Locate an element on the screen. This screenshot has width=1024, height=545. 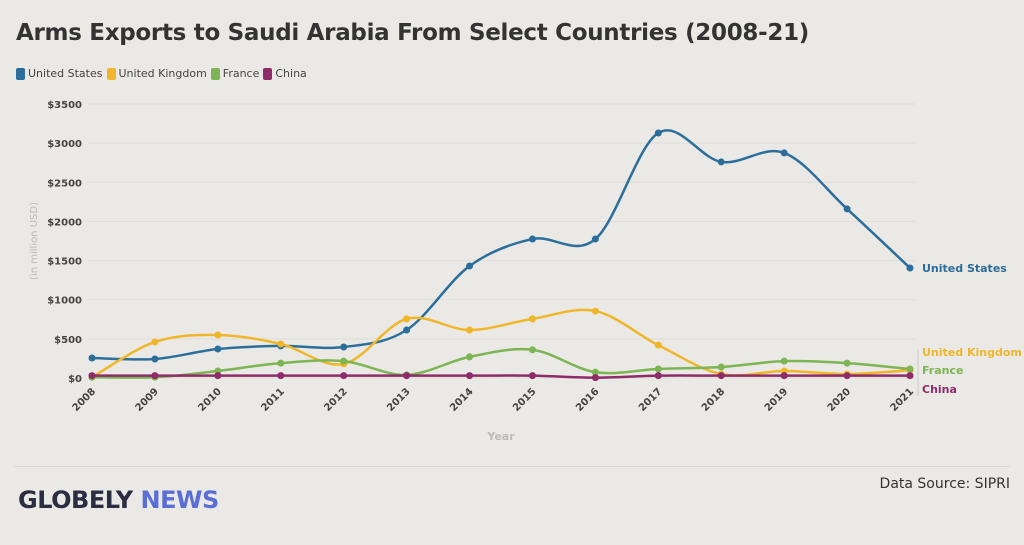
x-tick-label: 2017 is located at coordinates (650, 399).